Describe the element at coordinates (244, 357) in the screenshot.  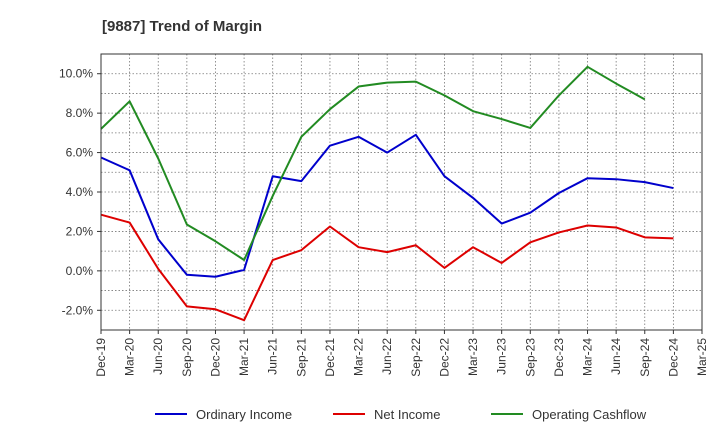
I see `x-tick-label: Mar-21` at that location.